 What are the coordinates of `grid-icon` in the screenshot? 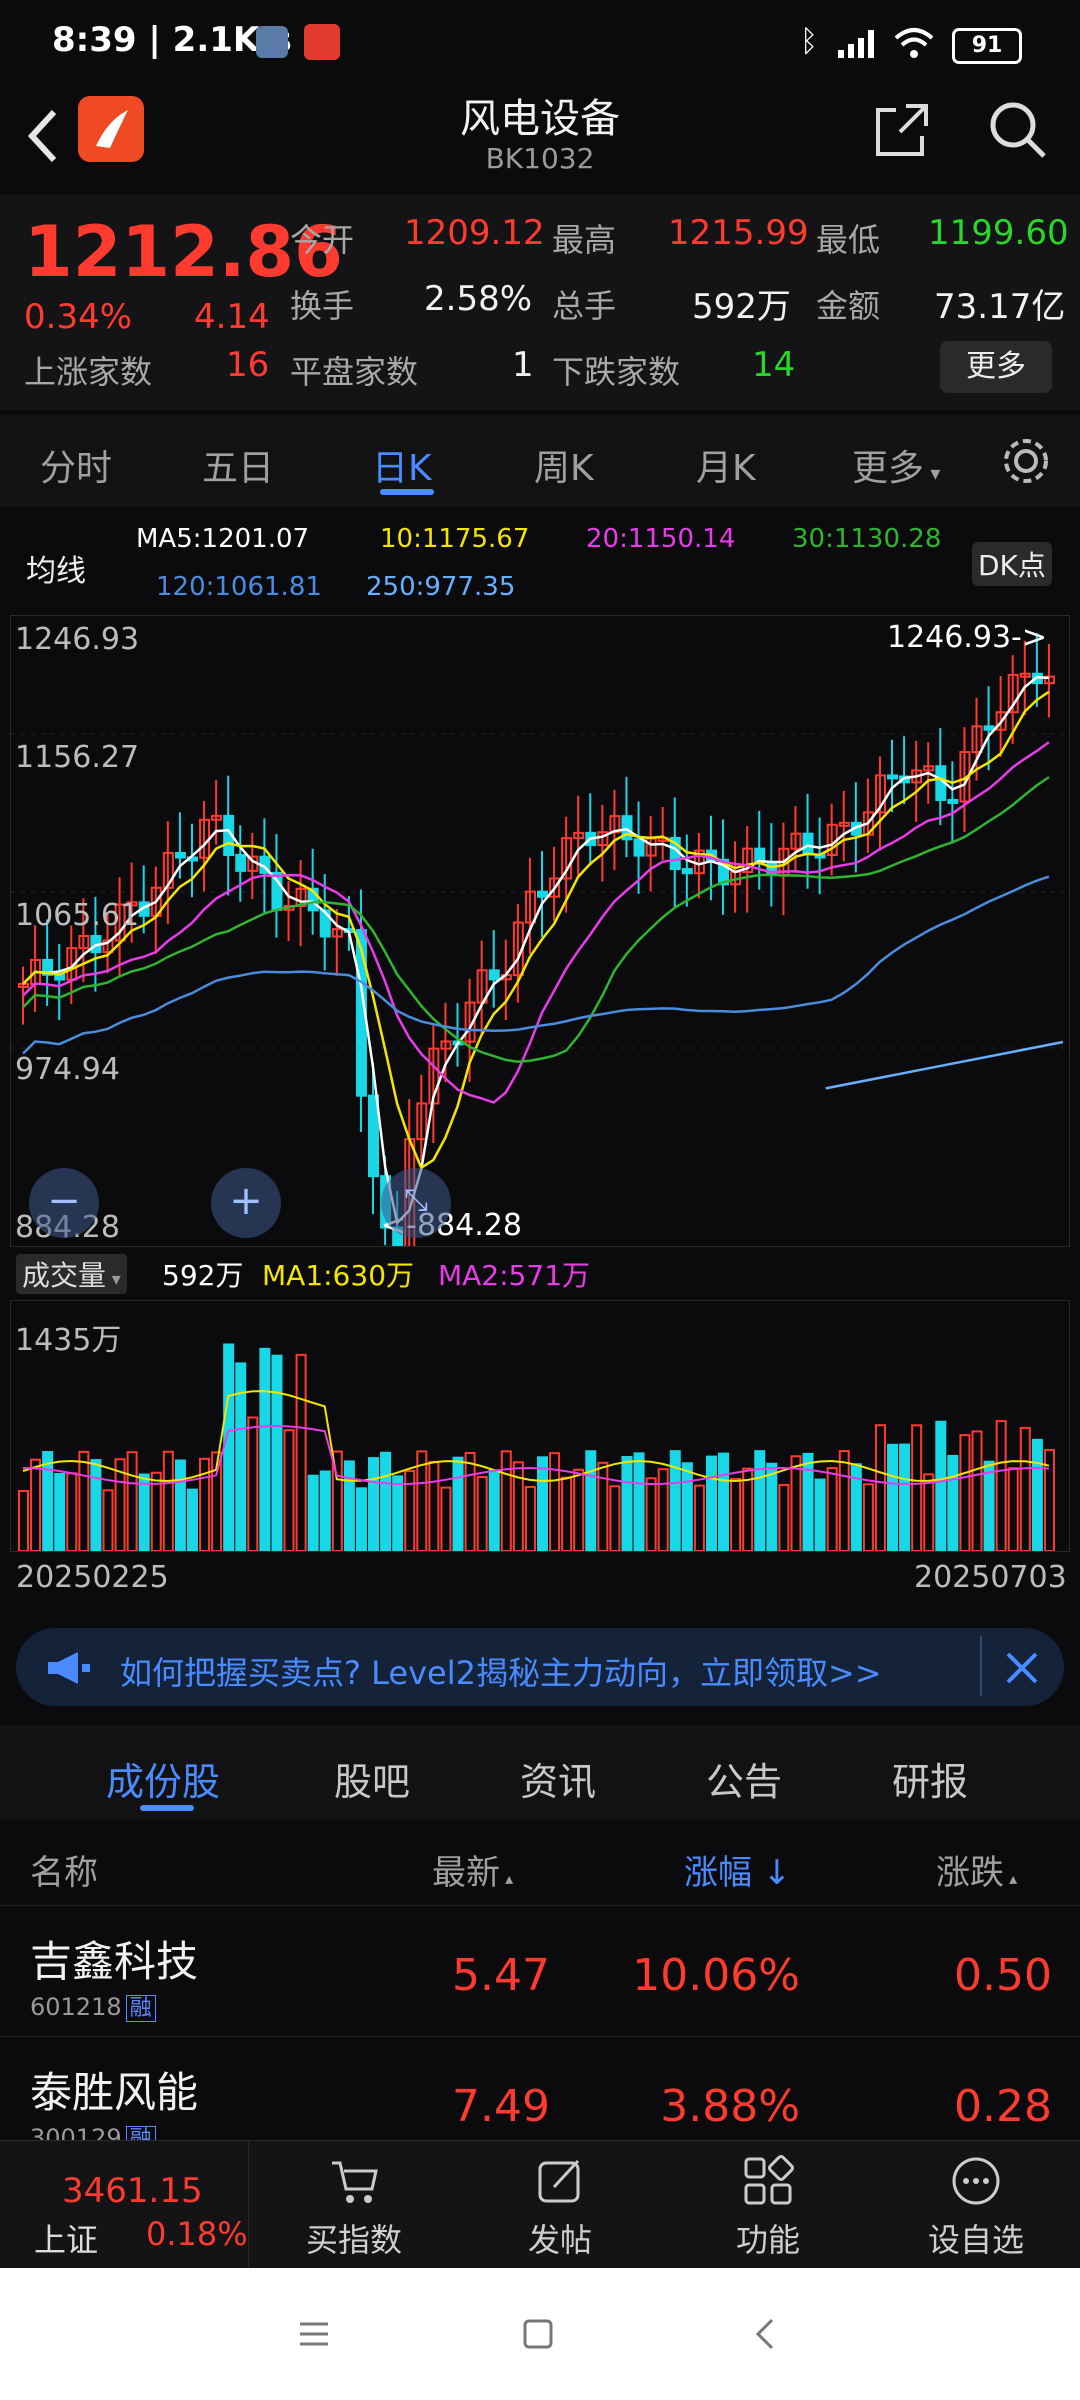 It's located at (769, 2180).